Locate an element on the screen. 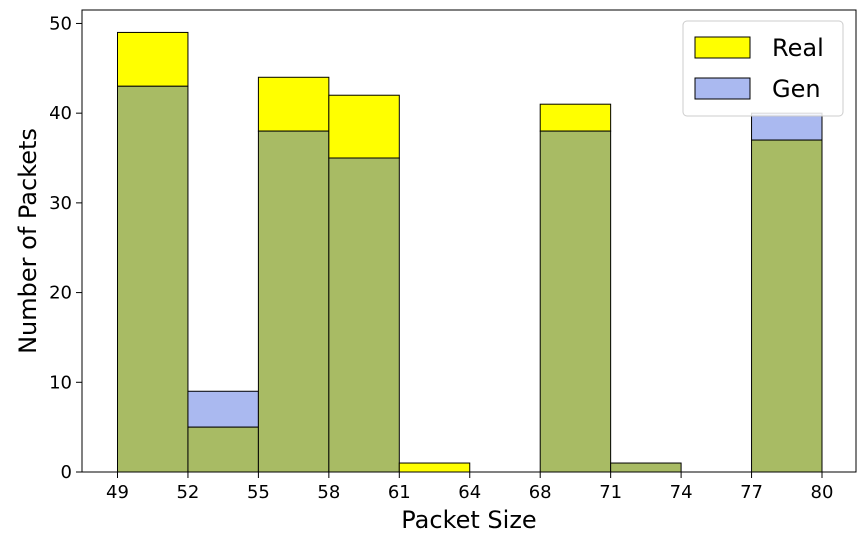  x-tick-label: 52 is located at coordinates (187, 492).